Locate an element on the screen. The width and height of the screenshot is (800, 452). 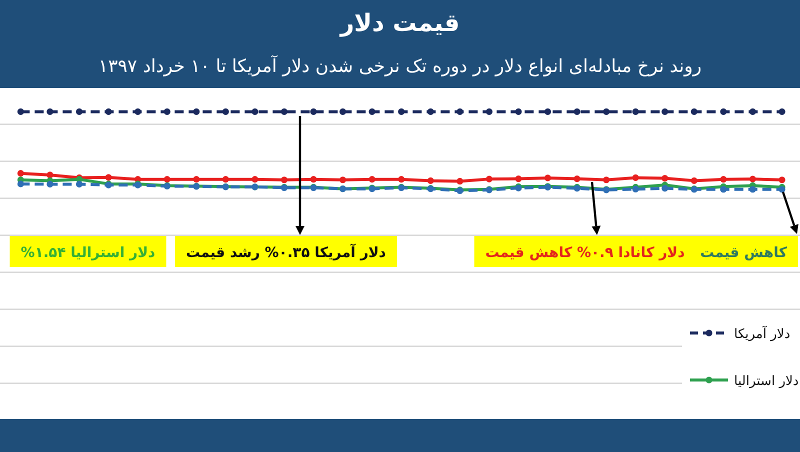
annotation: دلار آمریکا ۰.۳۵% رشد قیمت is located at coordinates (286, 252).